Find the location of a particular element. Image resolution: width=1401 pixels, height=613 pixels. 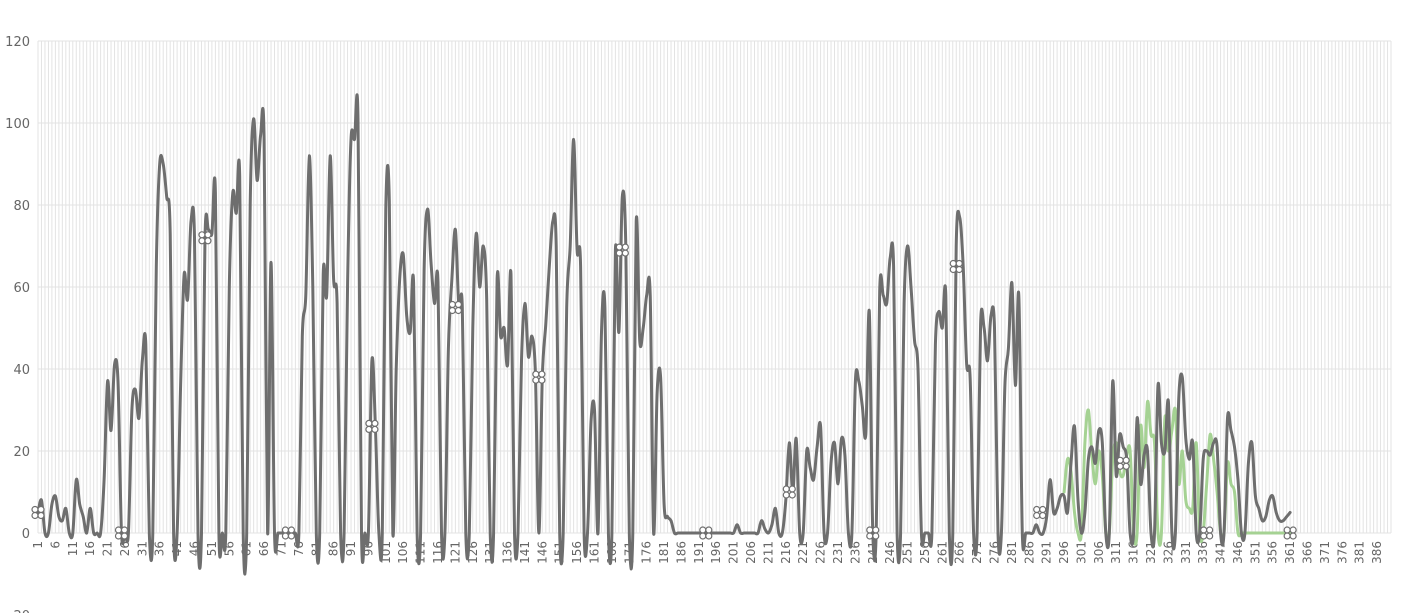

x-tick-label: 346 is located at coordinates (1238, 552).